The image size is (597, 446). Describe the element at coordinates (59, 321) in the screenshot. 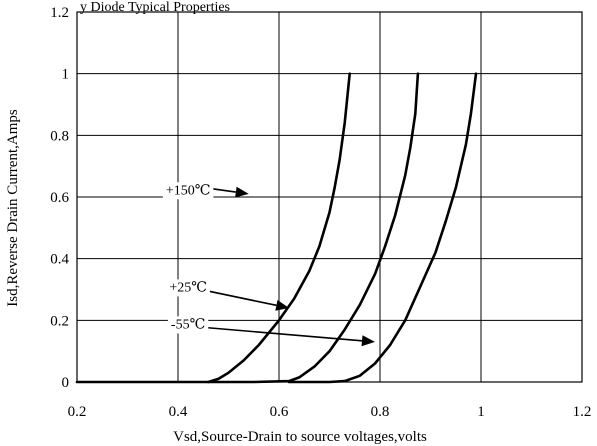

I see `y-tick-label: 0.2` at that location.